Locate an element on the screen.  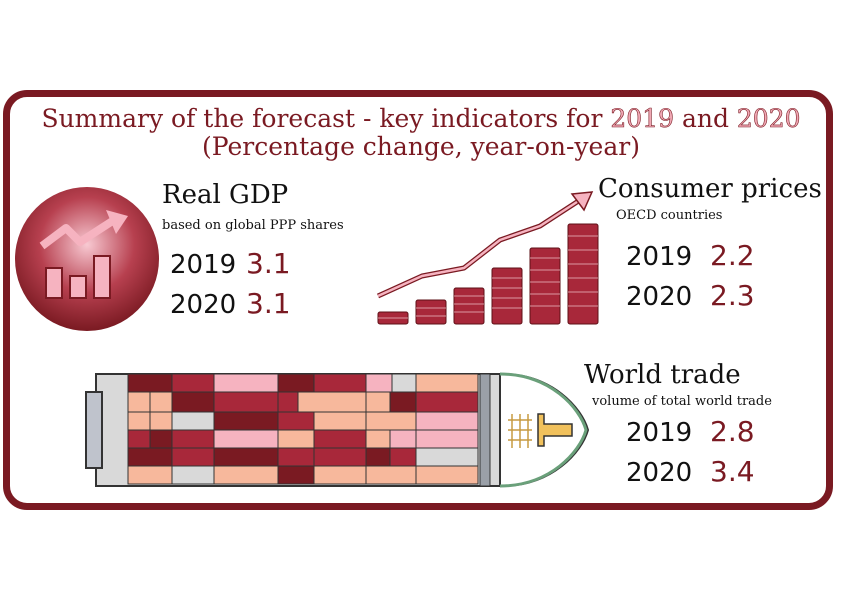
prices-heading: Consumer prices is located at coordinates (710, 189).